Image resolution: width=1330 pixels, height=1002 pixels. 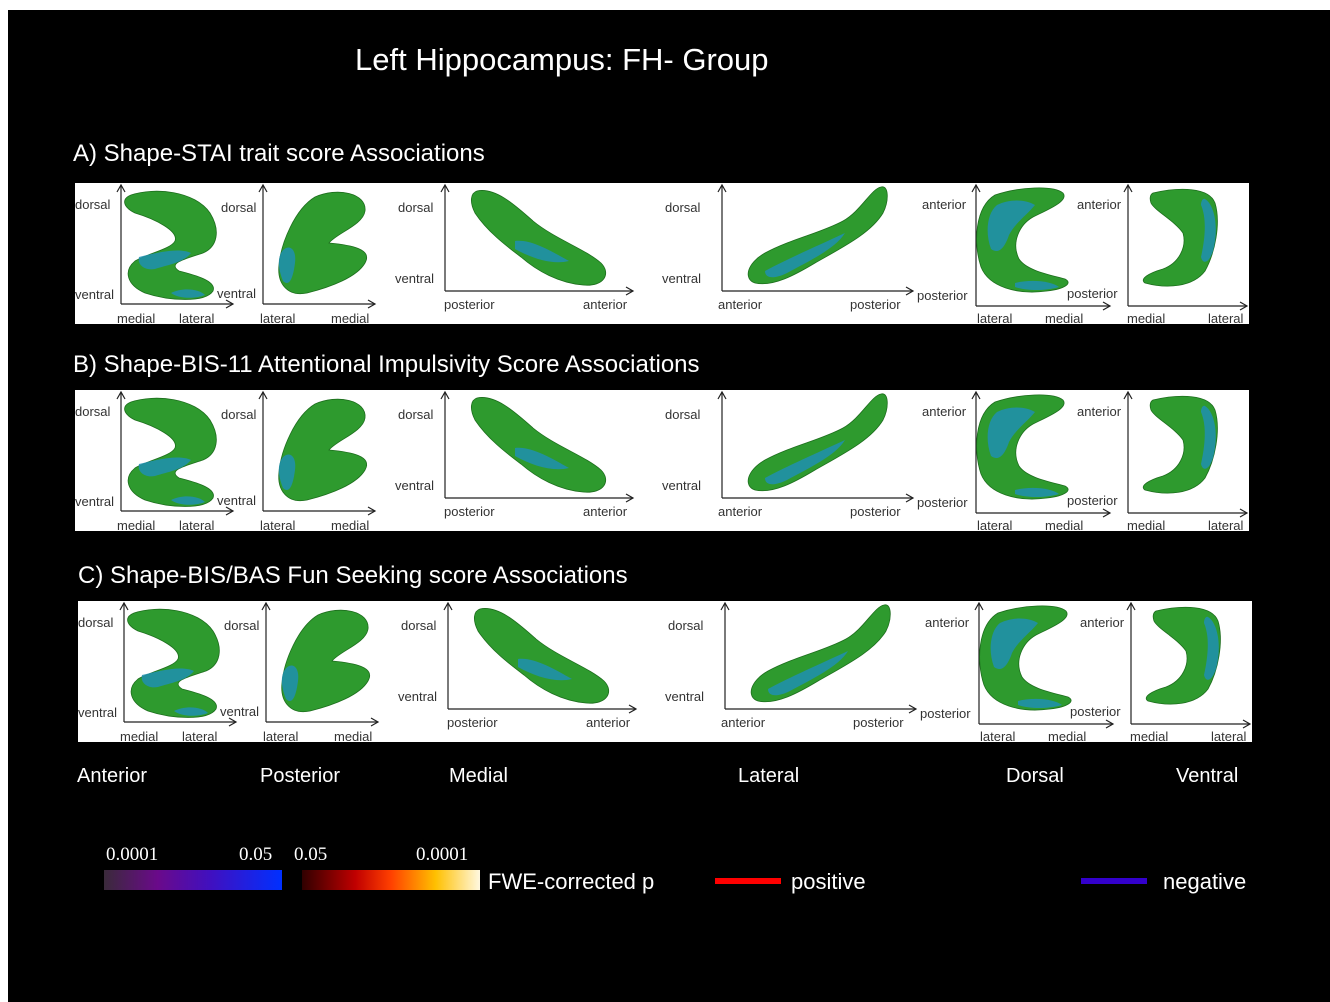 I want to click on view-label-ventral: Ventral, so click(x=1207, y=776).